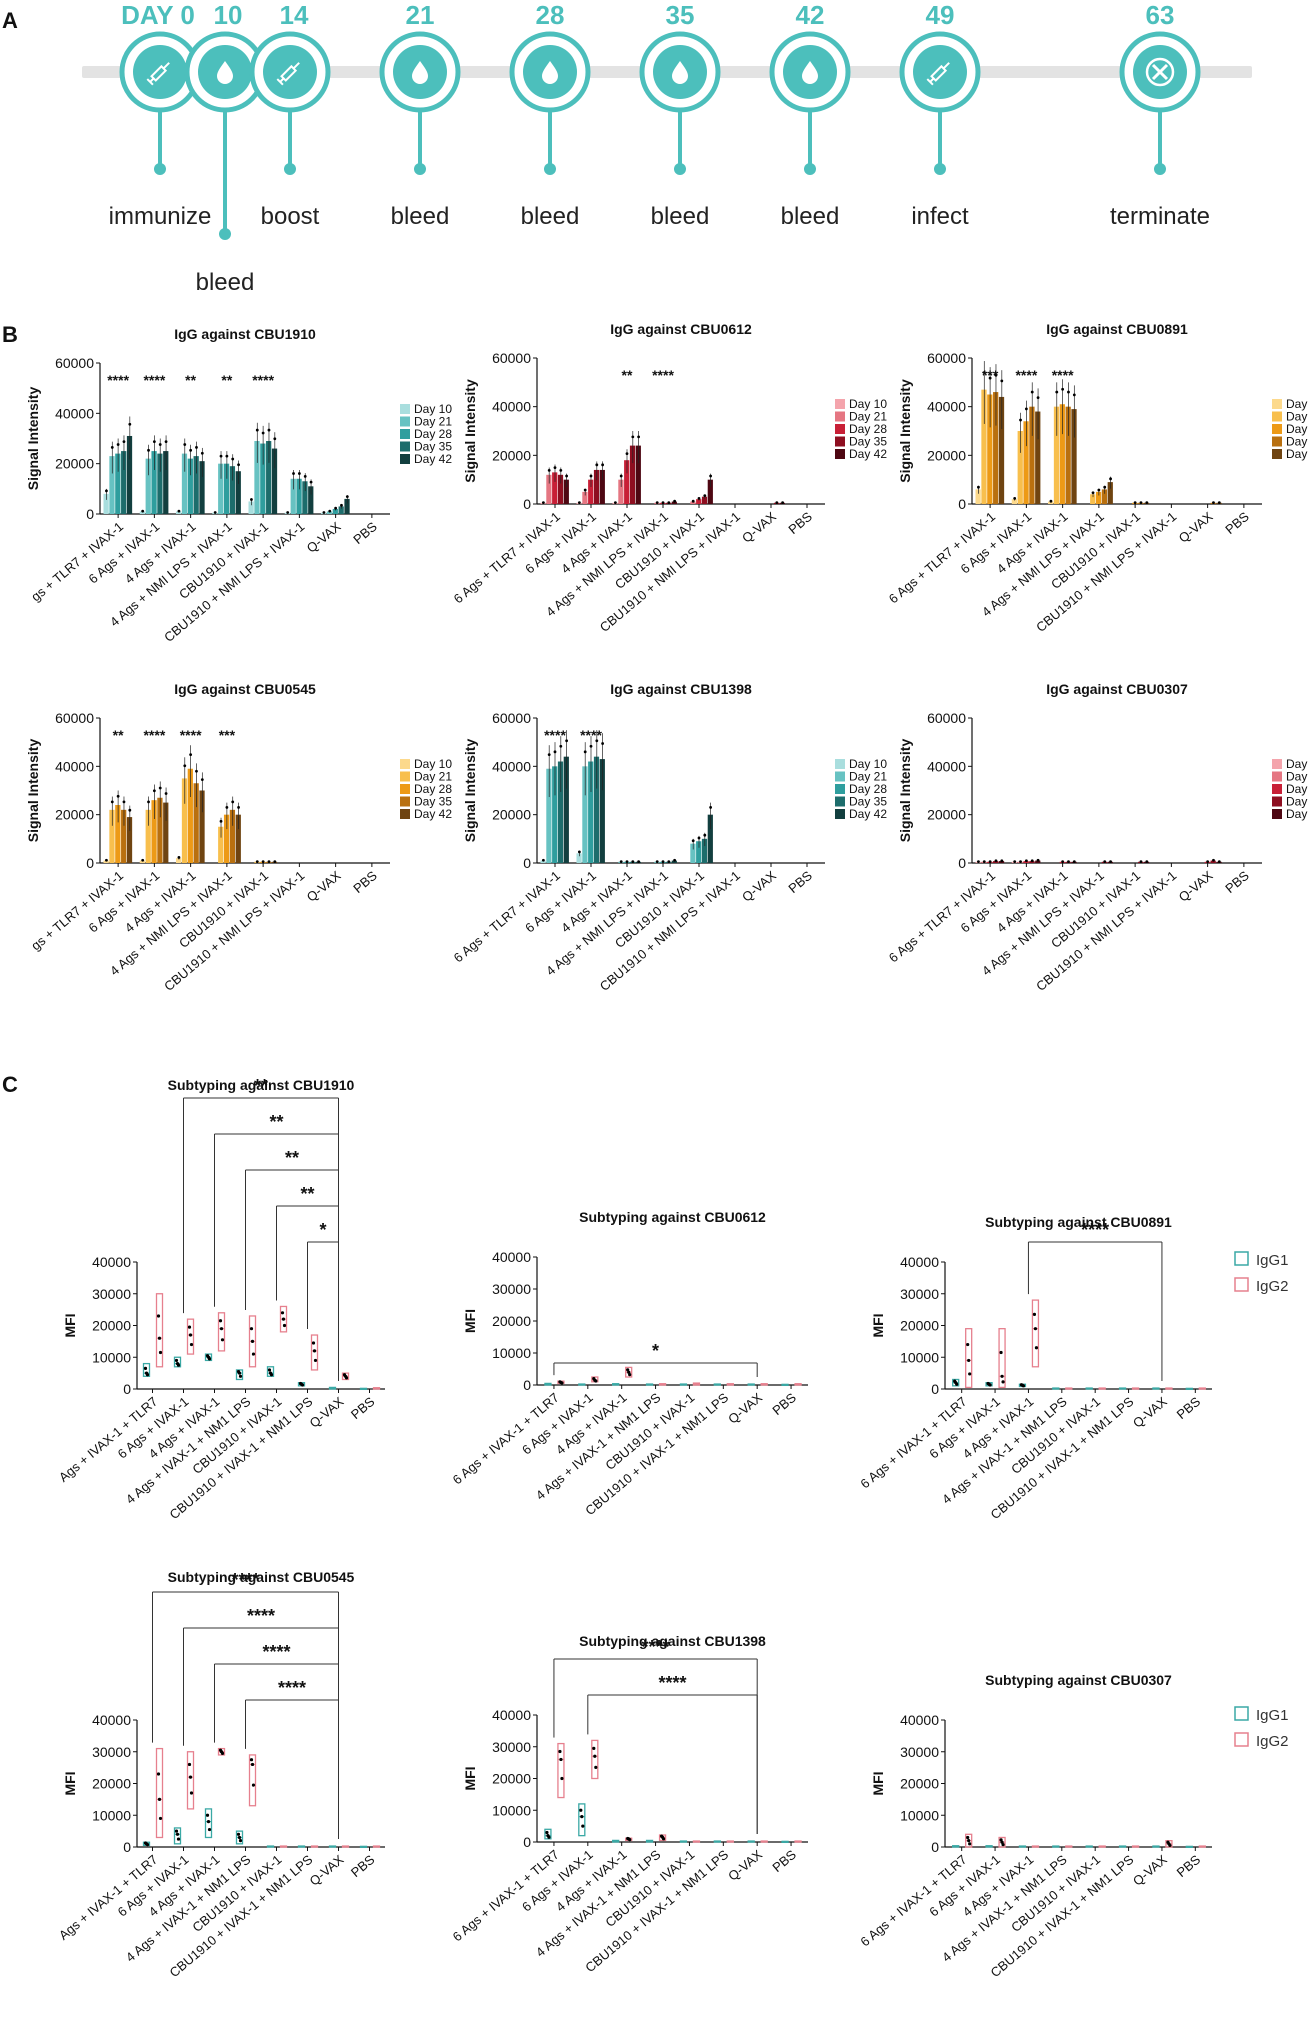 Image resolution: width=1310 pixels, height=2035 pixels. What do you see at coordinates (680, 72) in the screenshot?
I see `blood-drop-shape` at bounding box center [680, 72].